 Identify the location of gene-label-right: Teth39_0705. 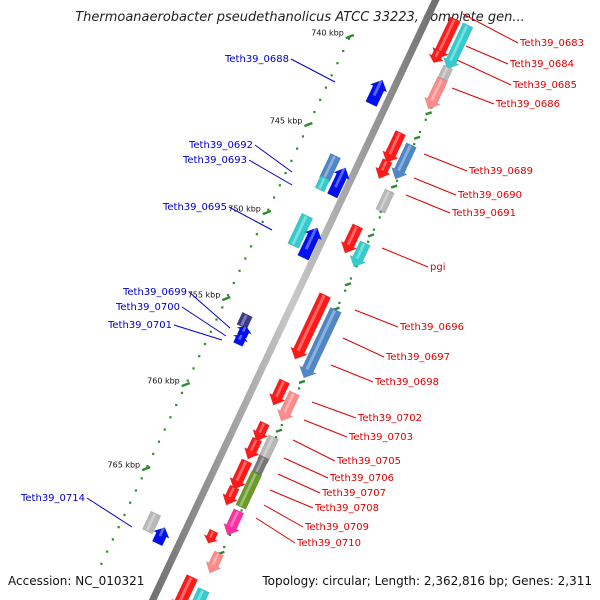
(368, 461).